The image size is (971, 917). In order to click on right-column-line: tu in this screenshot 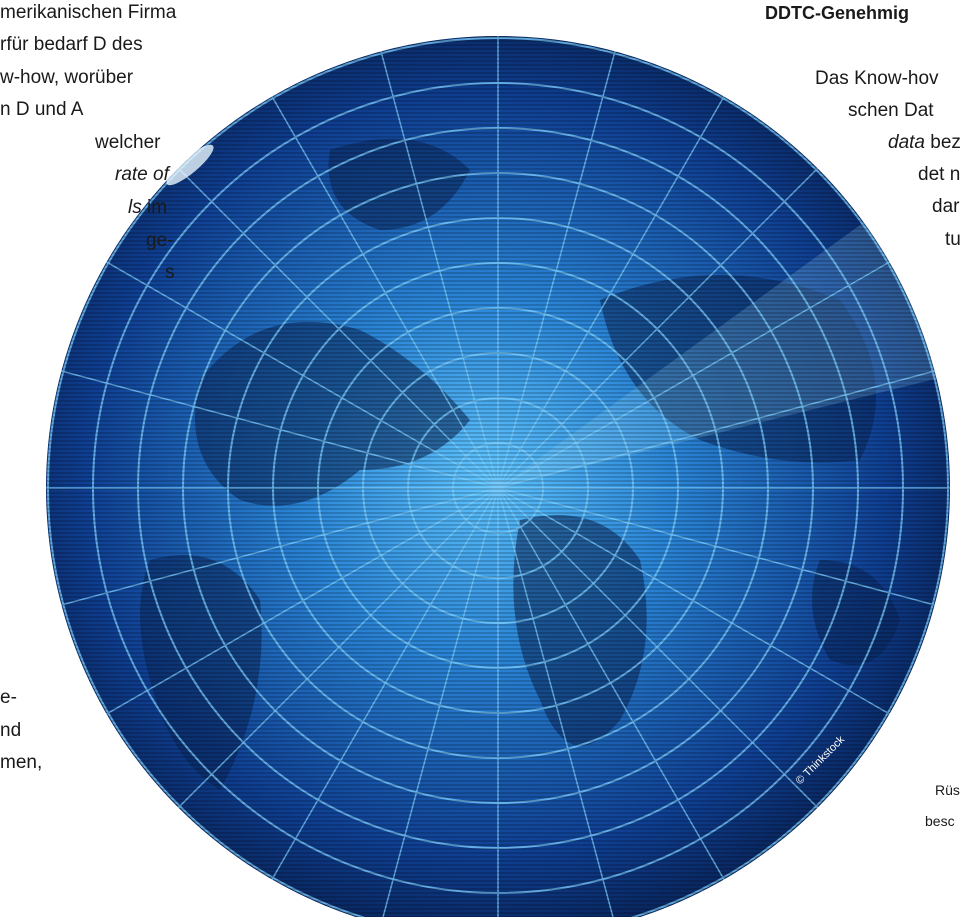, I will do `click(953, 239)`.